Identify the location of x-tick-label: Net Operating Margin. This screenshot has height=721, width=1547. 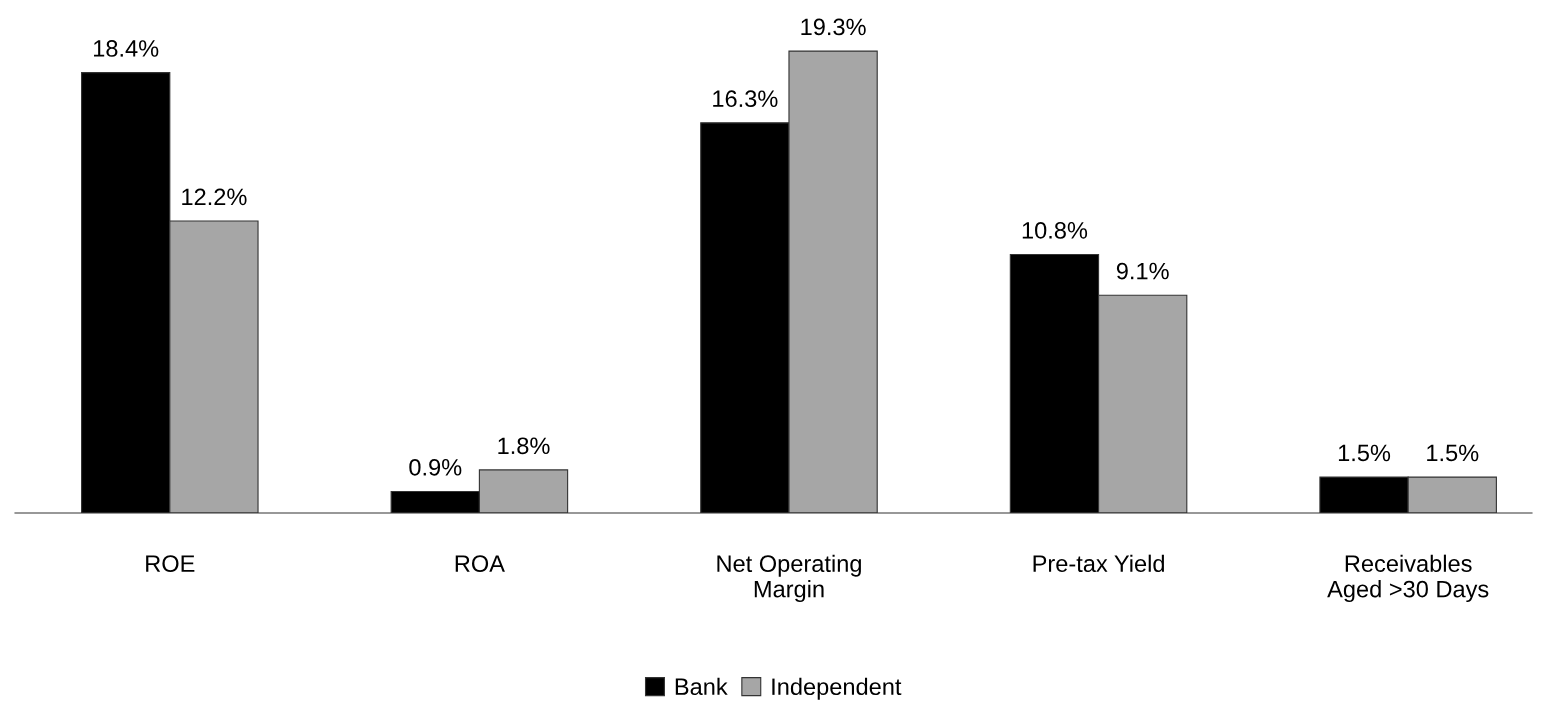
(789, 578).